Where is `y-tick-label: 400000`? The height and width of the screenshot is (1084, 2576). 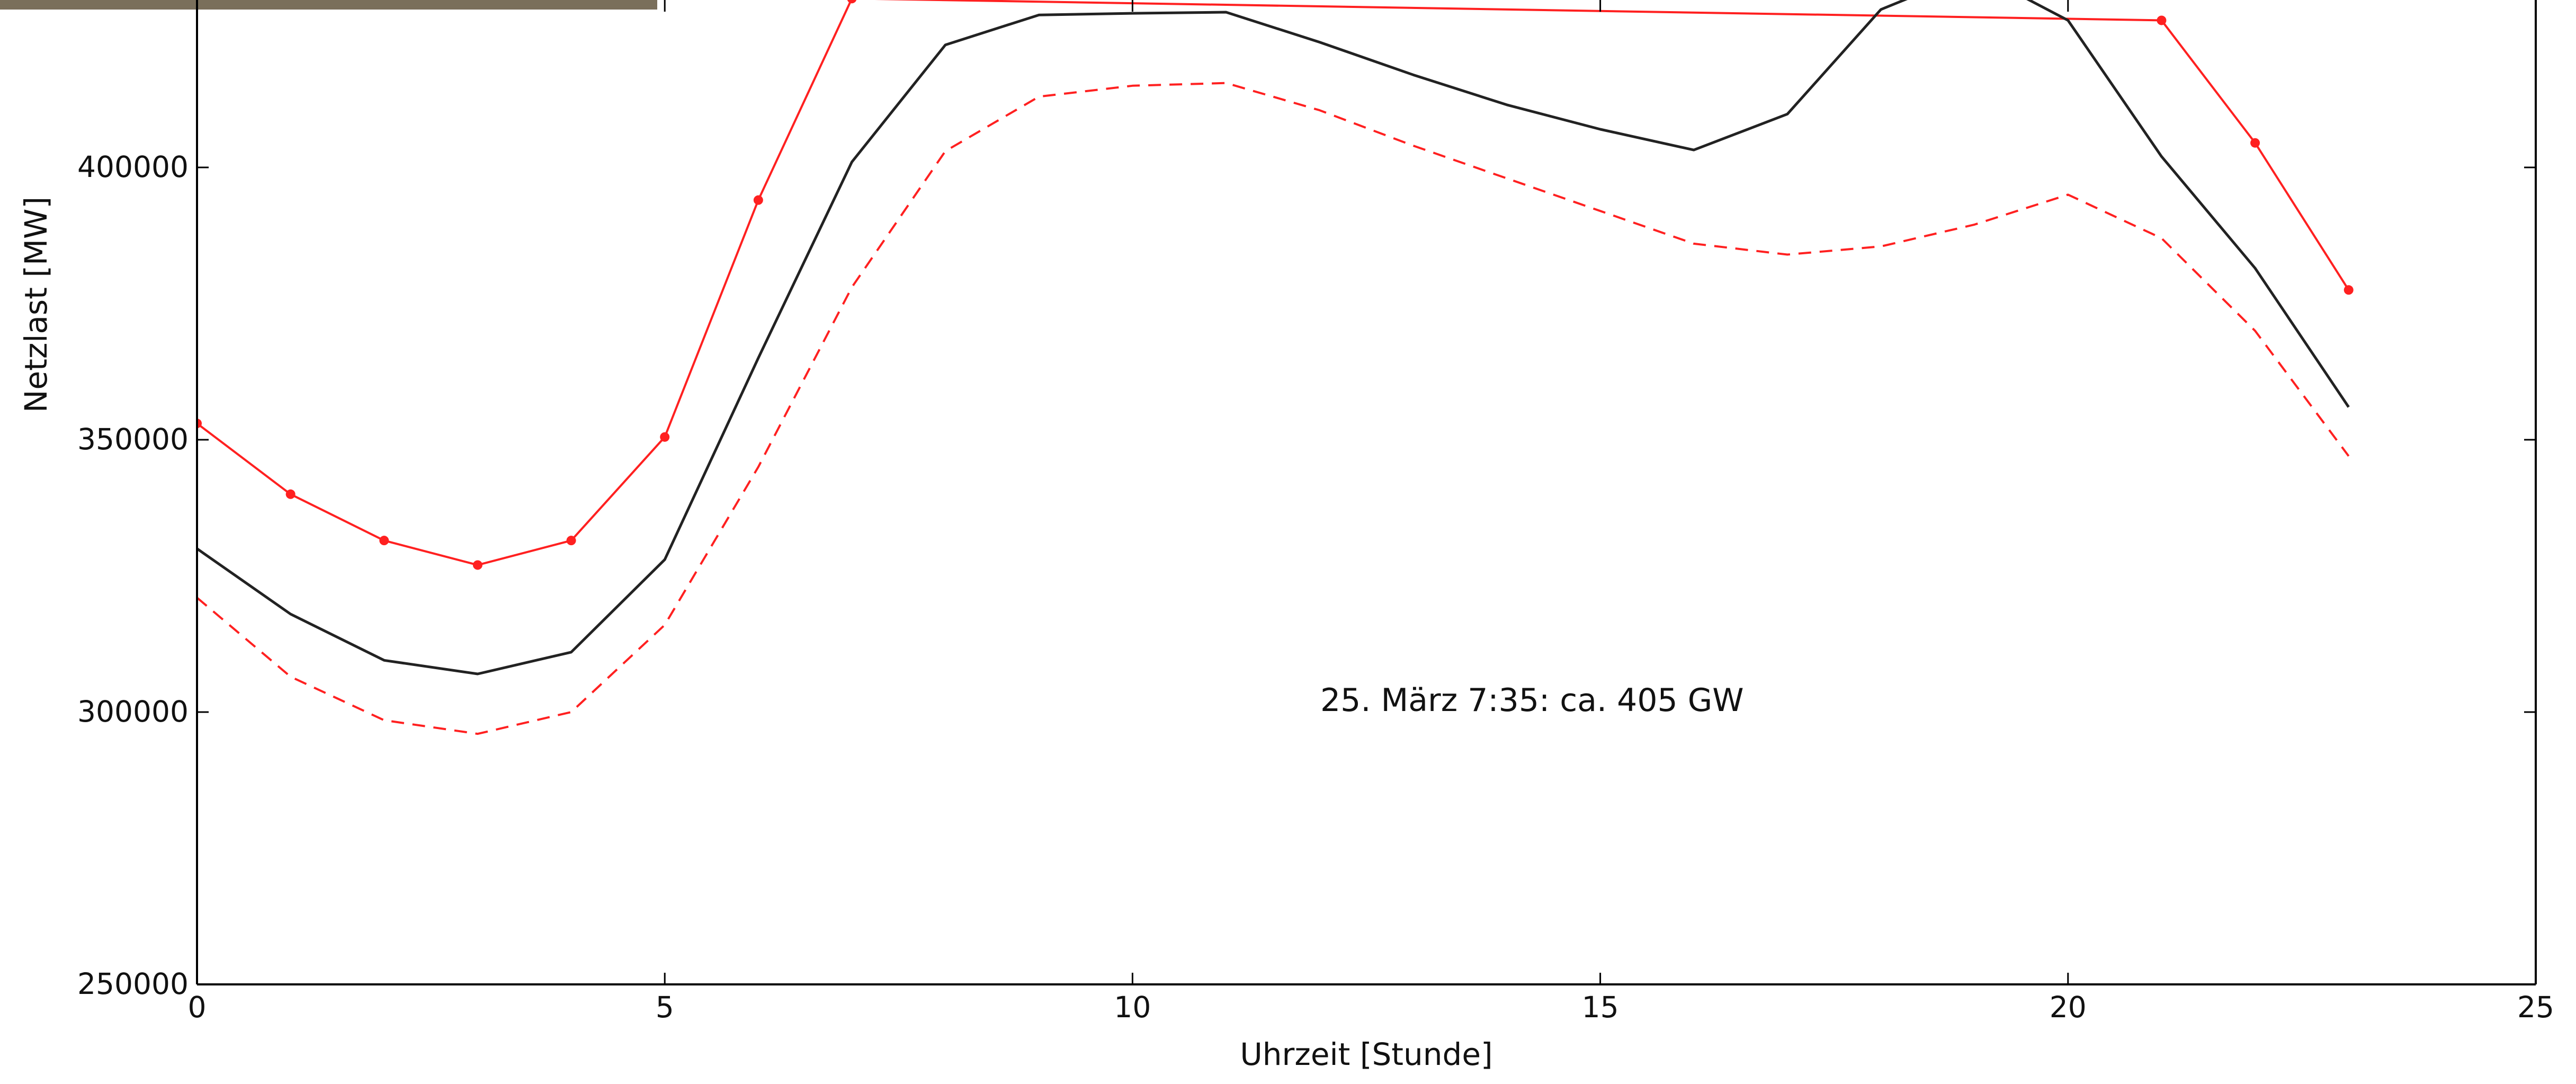 y-tick-label: 400000 is located at coordinates (133, 167).